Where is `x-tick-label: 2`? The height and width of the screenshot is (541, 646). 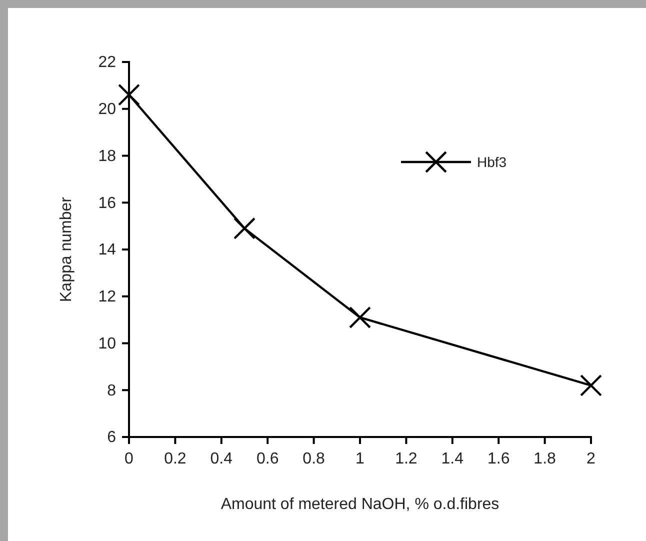
x-tick-label: 2 is located at coordinates (591, 459).